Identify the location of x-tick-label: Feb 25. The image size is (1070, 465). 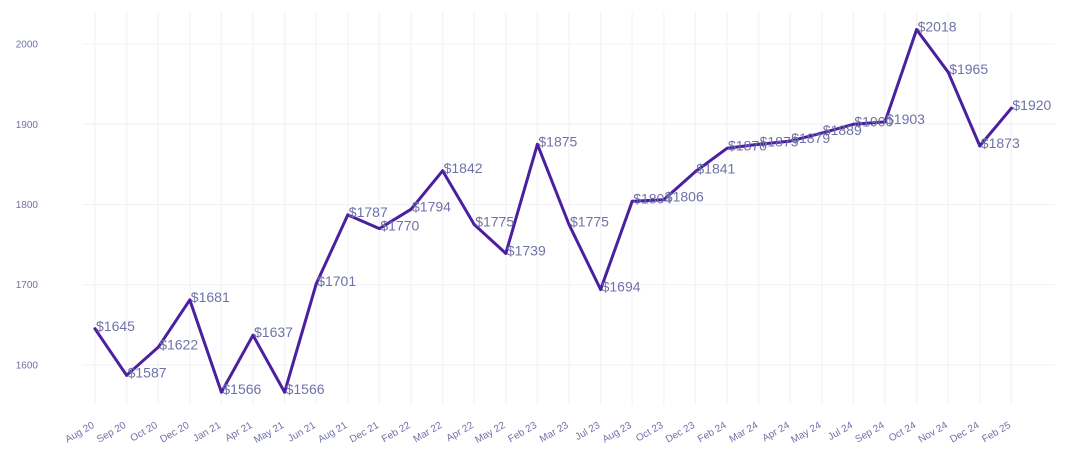
(996, 432).